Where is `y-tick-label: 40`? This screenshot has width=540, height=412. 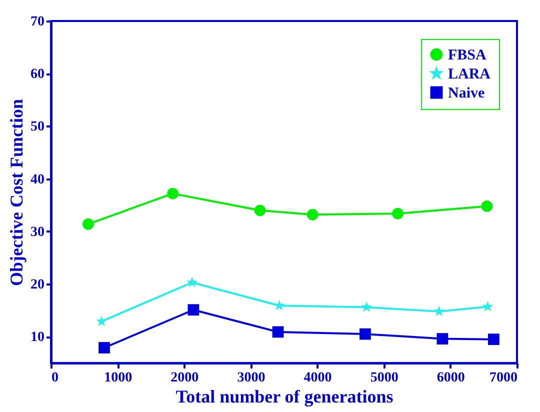
y-tick-label: 40 is located at coordinates (37, 180).